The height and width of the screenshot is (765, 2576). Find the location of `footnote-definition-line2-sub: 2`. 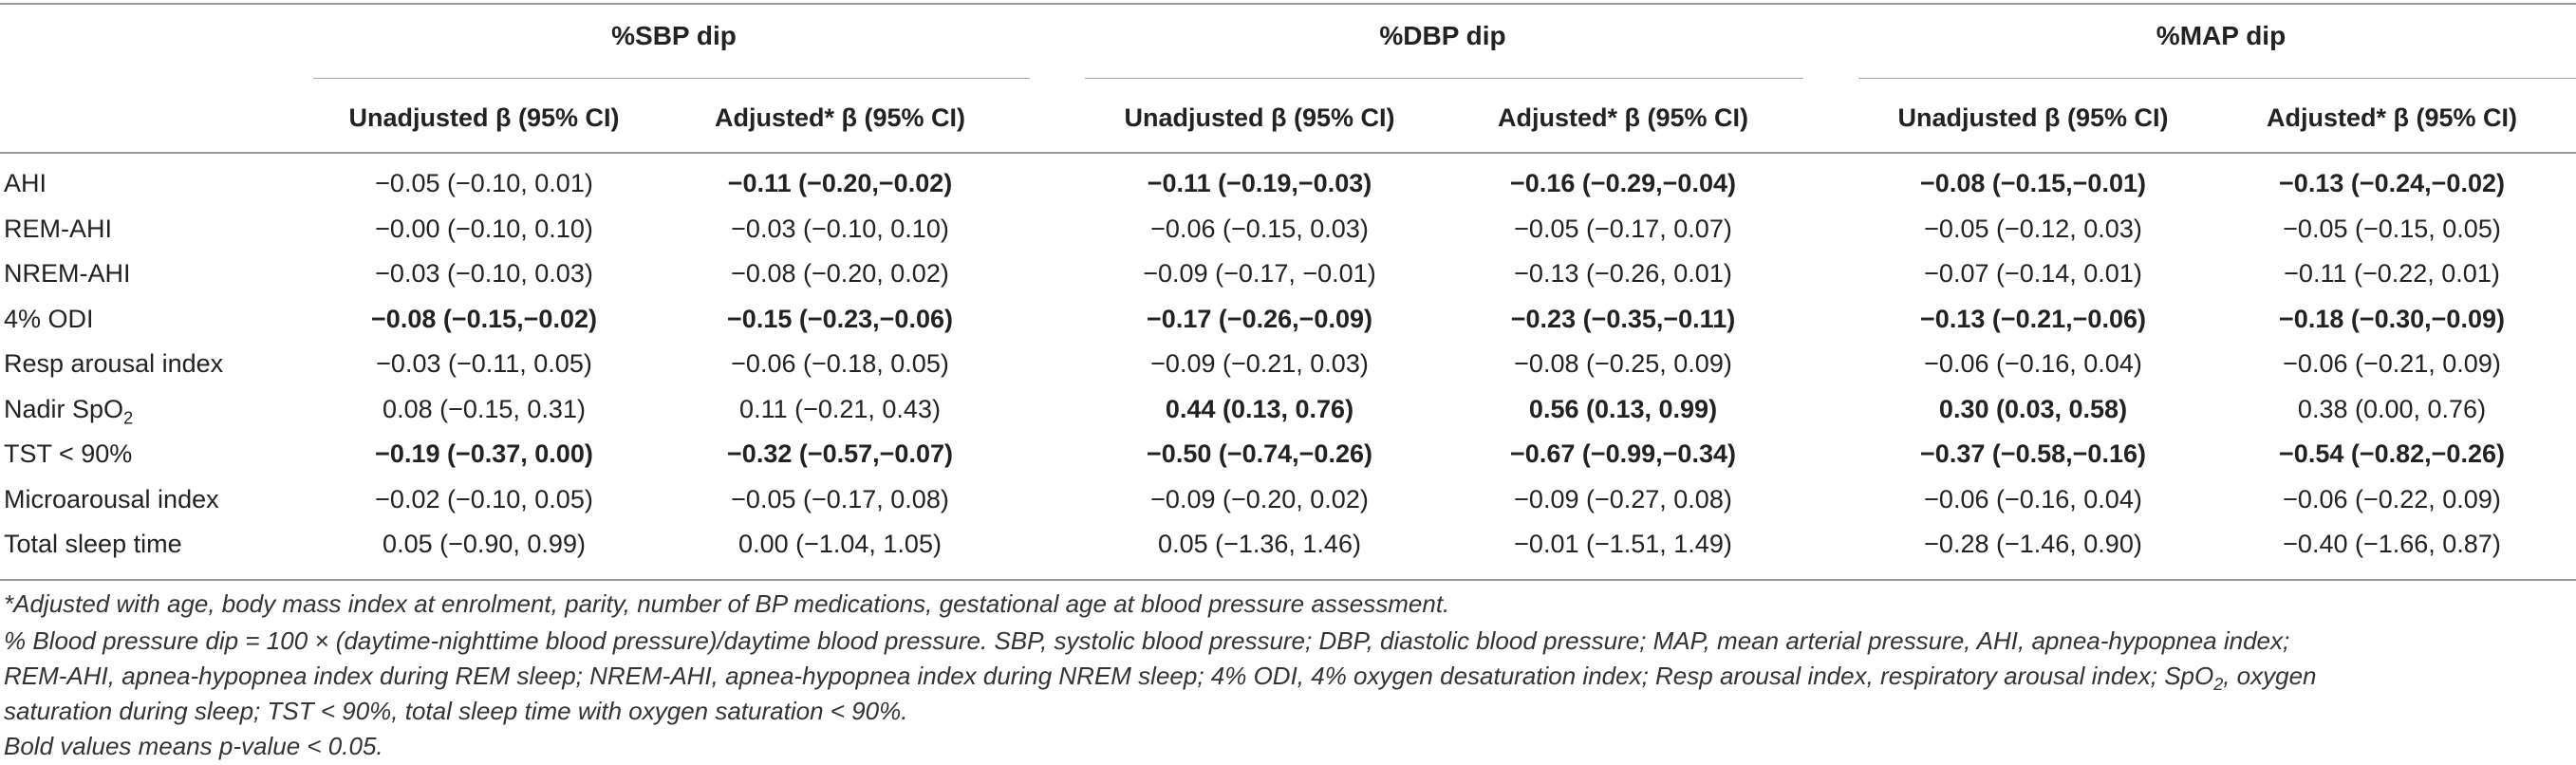

footnote-definition-line2-sub: 2 is located at coordinates (2218, 685).